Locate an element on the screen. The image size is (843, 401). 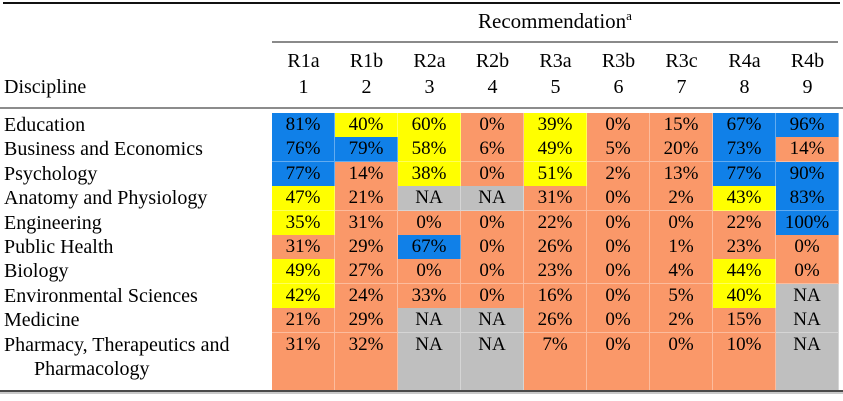
column-label: R4a is located at coordinates (744, 61).